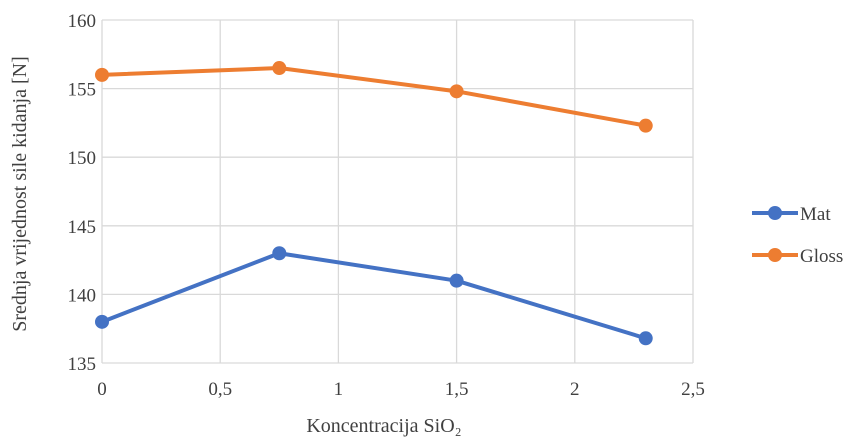 This screenshot has height=448, width=864. What do you see at coordinates (82, 364) in the screenshot?
I see `y-tick-label: 135` at bounding box center [82, 364].